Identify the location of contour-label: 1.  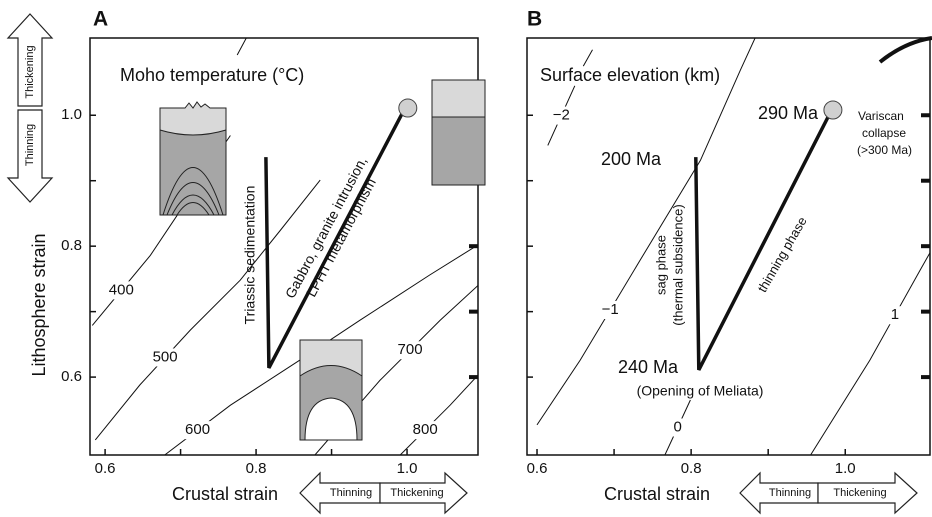
(895, 314).